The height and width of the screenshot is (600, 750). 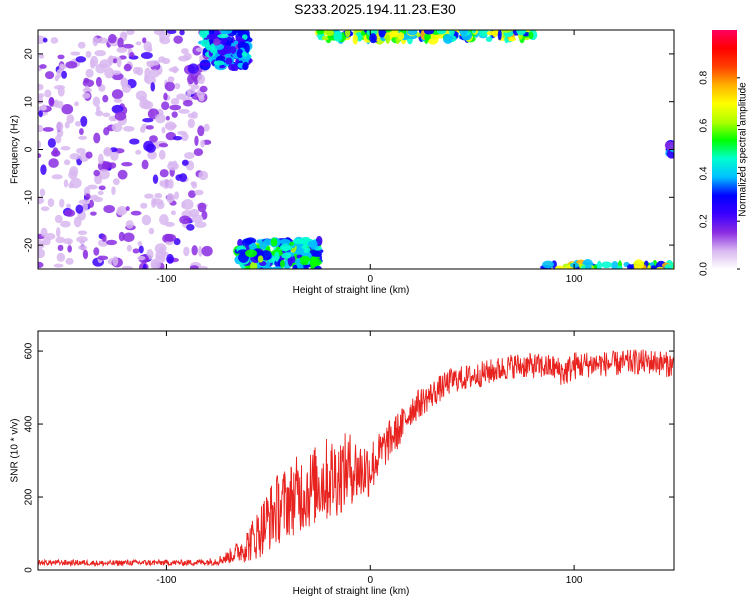 What do you see at coordinates (724, 149) in the screenshot?
I see `colorbar` at bounding box center [724, 149].